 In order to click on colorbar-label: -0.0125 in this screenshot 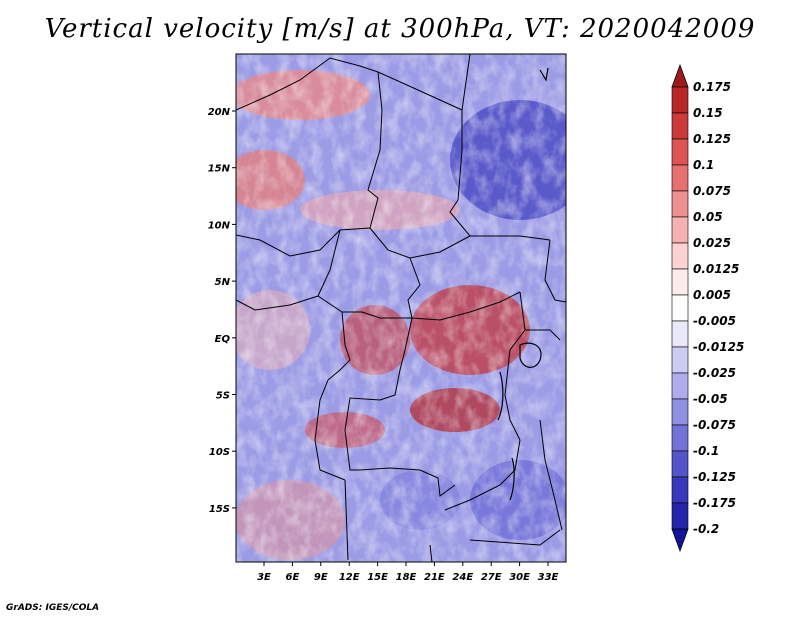, I will do `click(718, 347)`.